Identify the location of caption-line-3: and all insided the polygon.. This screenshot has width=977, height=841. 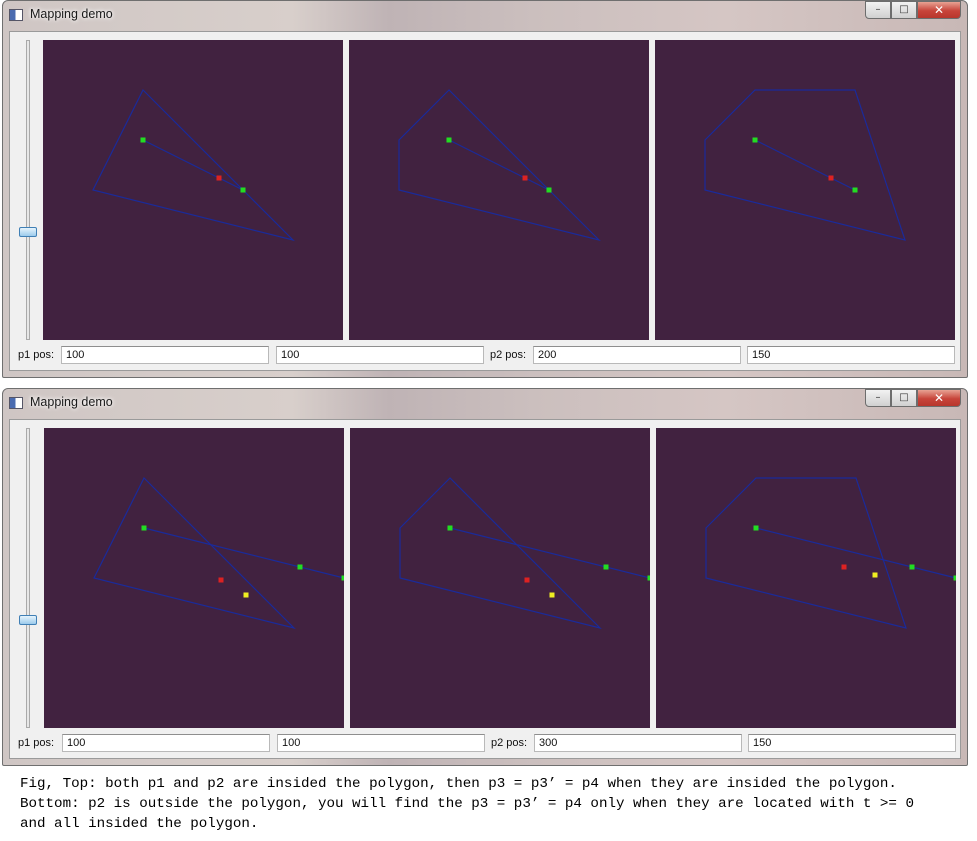
(139, 824).